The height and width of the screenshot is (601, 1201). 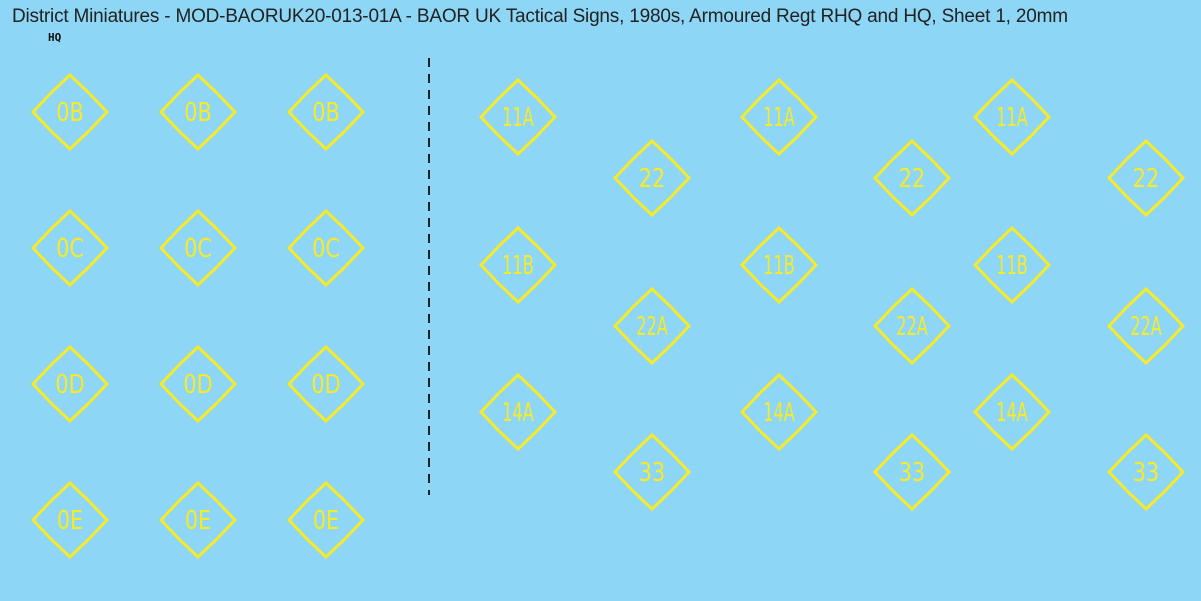 I want to click on tactical-sign: 0C, so click(x=70, y=248).